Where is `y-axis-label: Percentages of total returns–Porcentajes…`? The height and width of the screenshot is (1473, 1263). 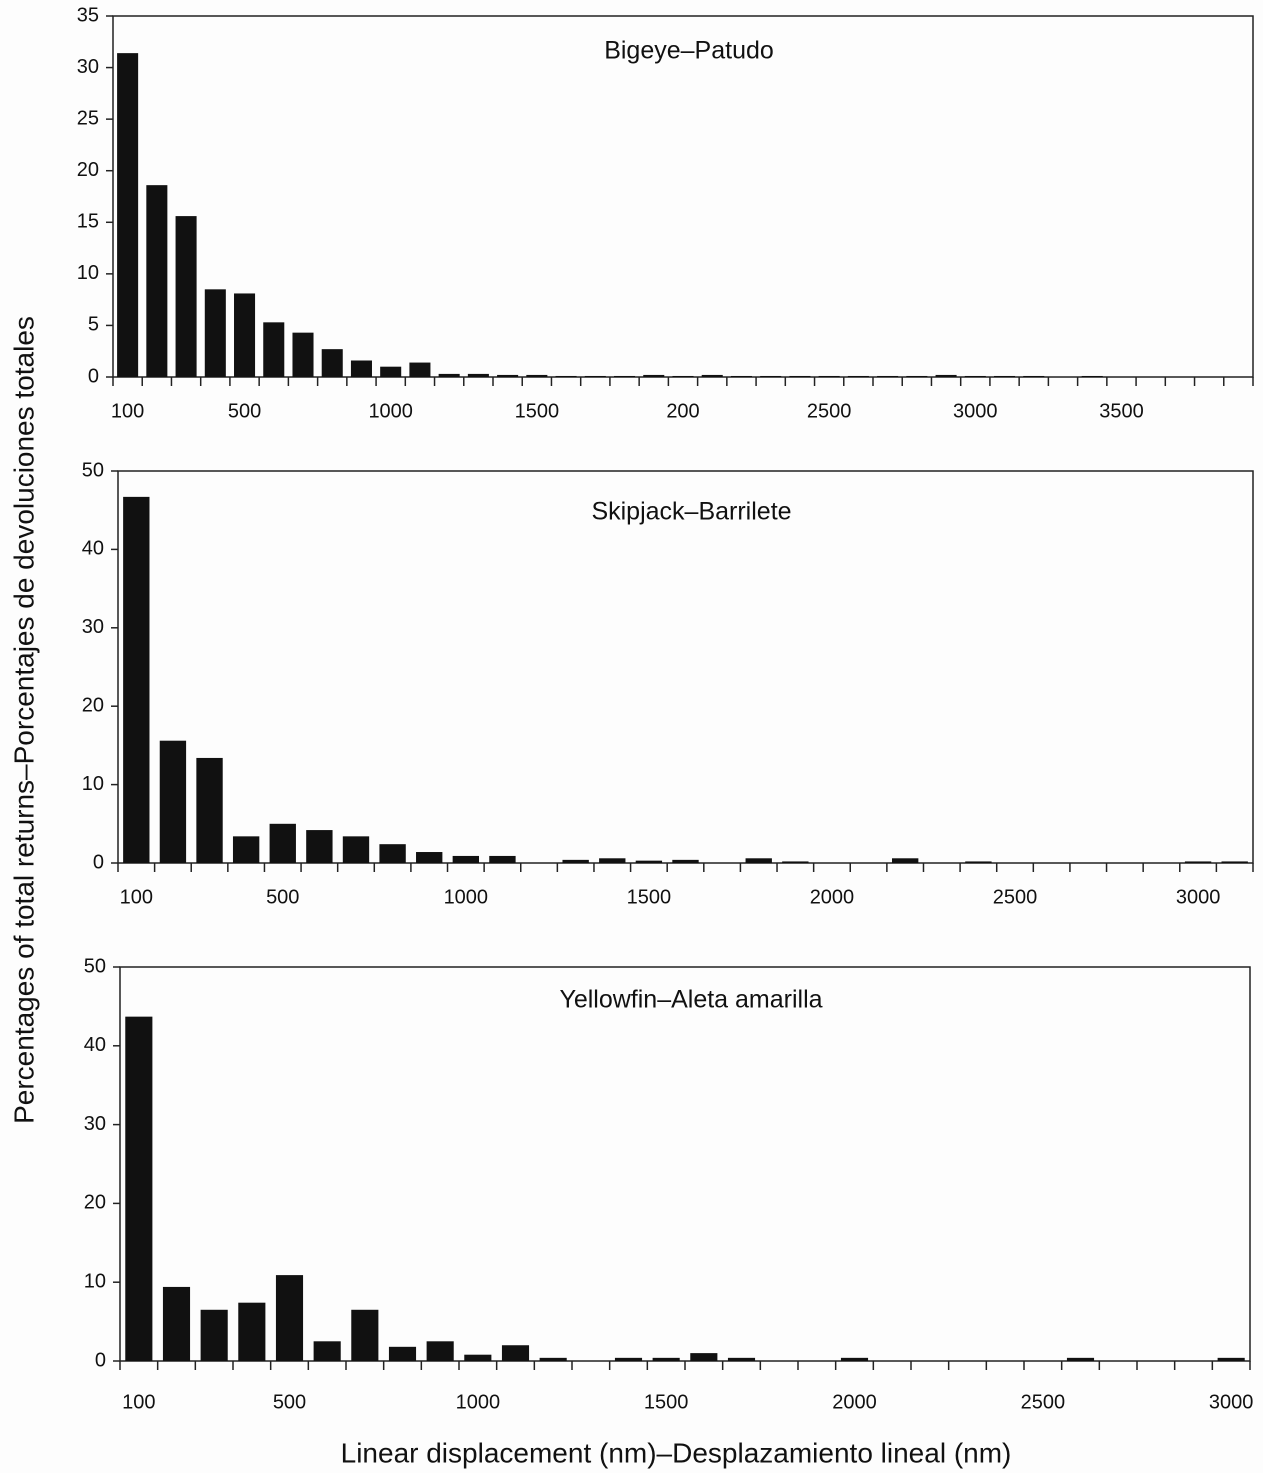 y-axis-label: Percentages of total returns–Porcentajes… is located at coordinates (23, 720).